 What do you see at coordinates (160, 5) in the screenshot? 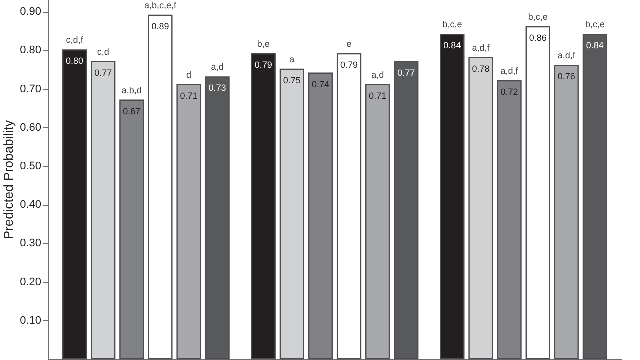
I see `annotation: a,b,c,e,f` at bounding box center [160, 5].